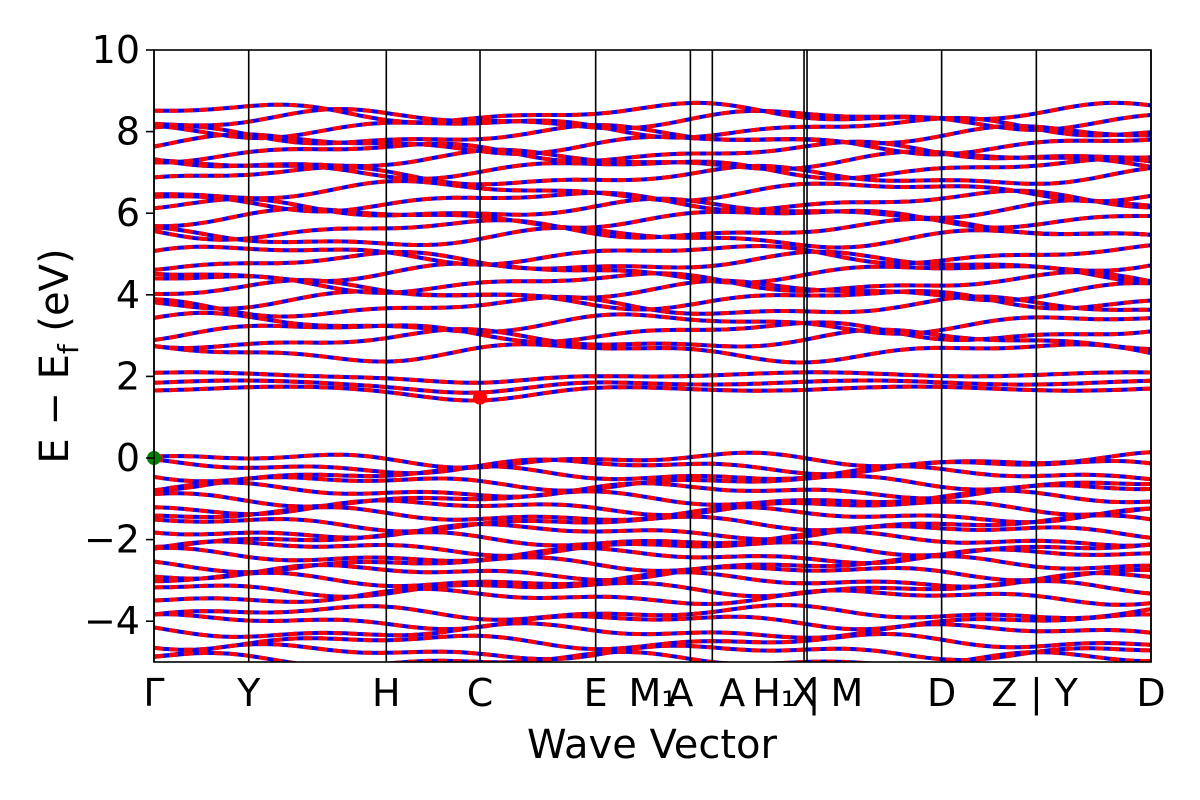  Describe the element at coordinates (112, 540) in the screenshot. I see `y-tick-label: −2` at that location.